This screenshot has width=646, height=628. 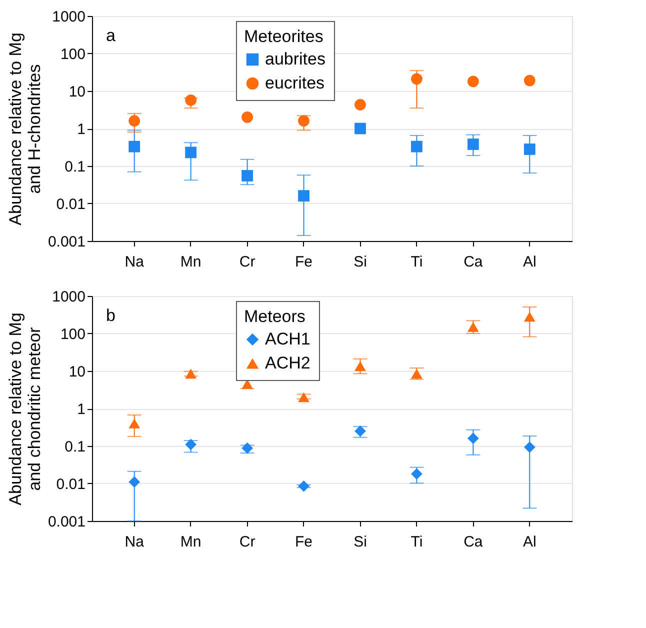 I want to click on y-axis-title: Abundance relative to Mg and H-chondrites, so click(x=25, y=129).